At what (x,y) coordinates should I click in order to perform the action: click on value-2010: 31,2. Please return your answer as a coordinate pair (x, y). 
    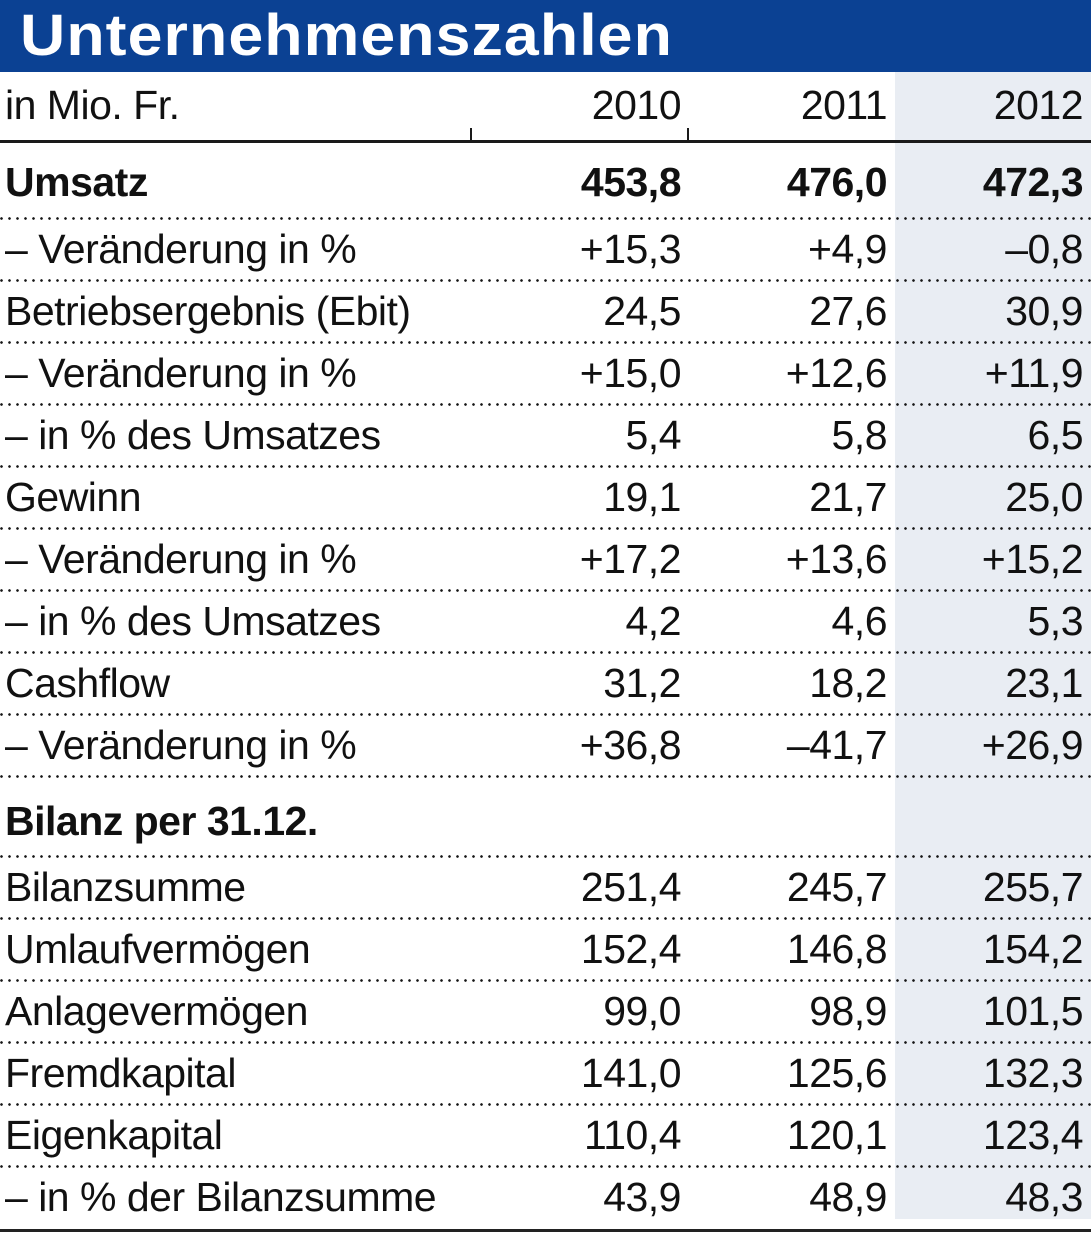
    Looking at the image, I should click on (642, 683).